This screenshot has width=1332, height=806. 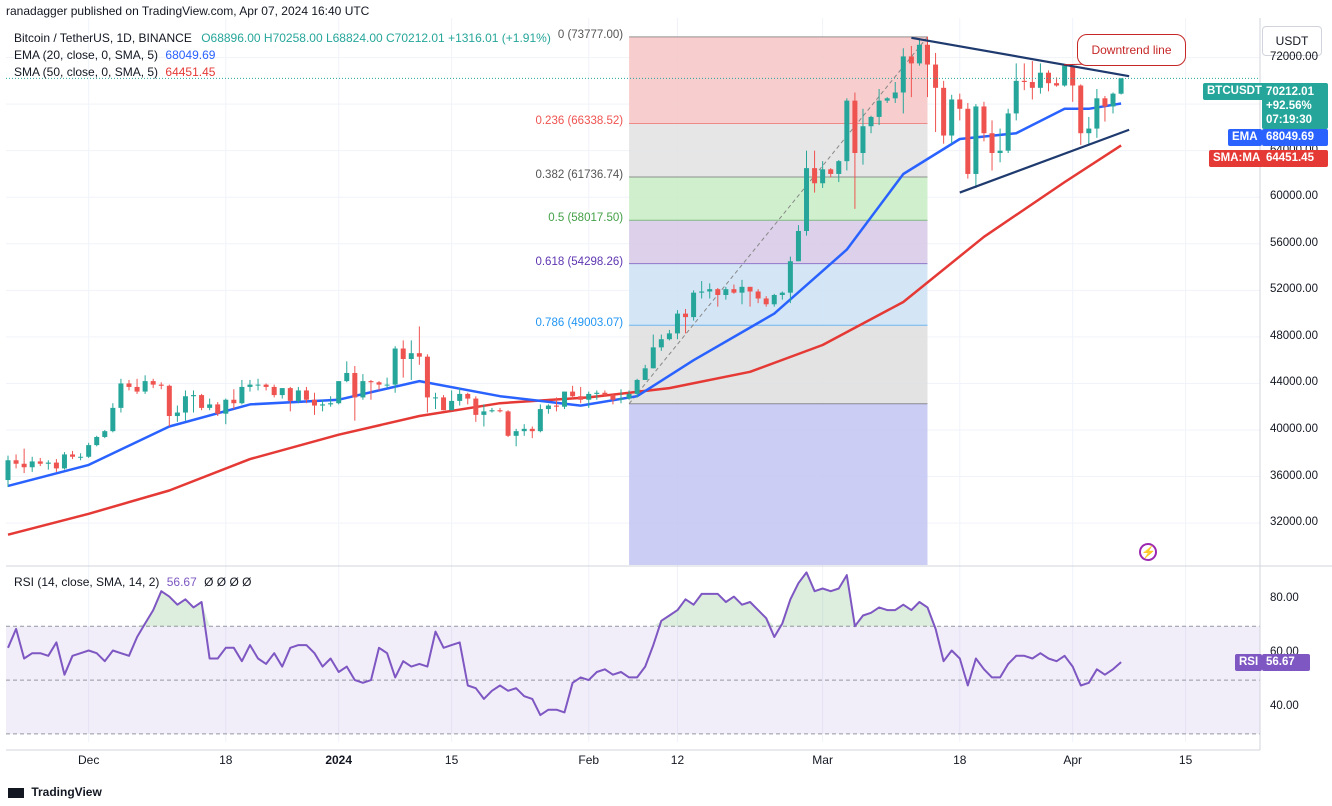 I want to click on sma-legend: SMA (50, close, 0, SMA, 5) 64451.45, so click(x=114, y=72).